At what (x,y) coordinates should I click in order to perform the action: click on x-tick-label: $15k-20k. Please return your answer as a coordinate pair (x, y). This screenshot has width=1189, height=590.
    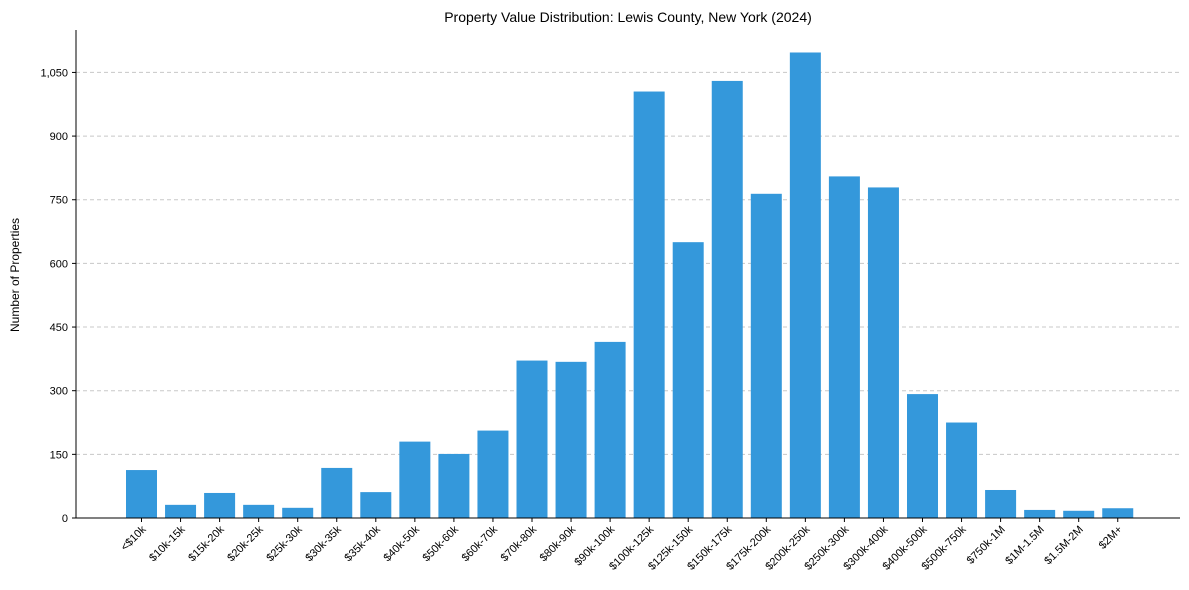
    Looking at the image, I should click on (206, 543).